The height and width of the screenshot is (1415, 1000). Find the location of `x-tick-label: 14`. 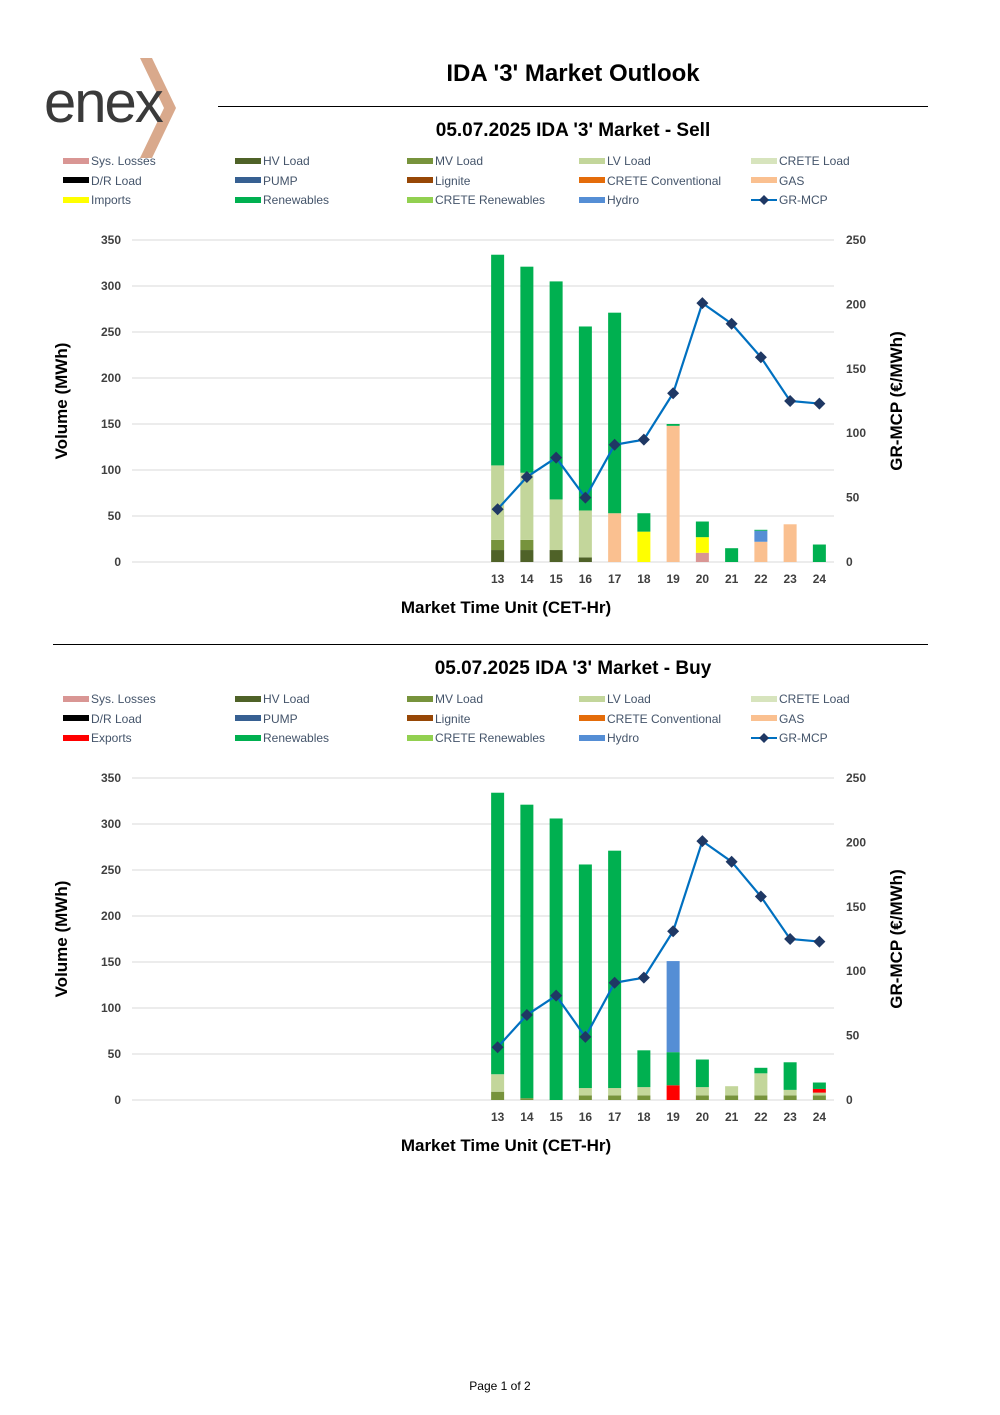

x-tick-label: 14 is located at coordinates (527, 579).